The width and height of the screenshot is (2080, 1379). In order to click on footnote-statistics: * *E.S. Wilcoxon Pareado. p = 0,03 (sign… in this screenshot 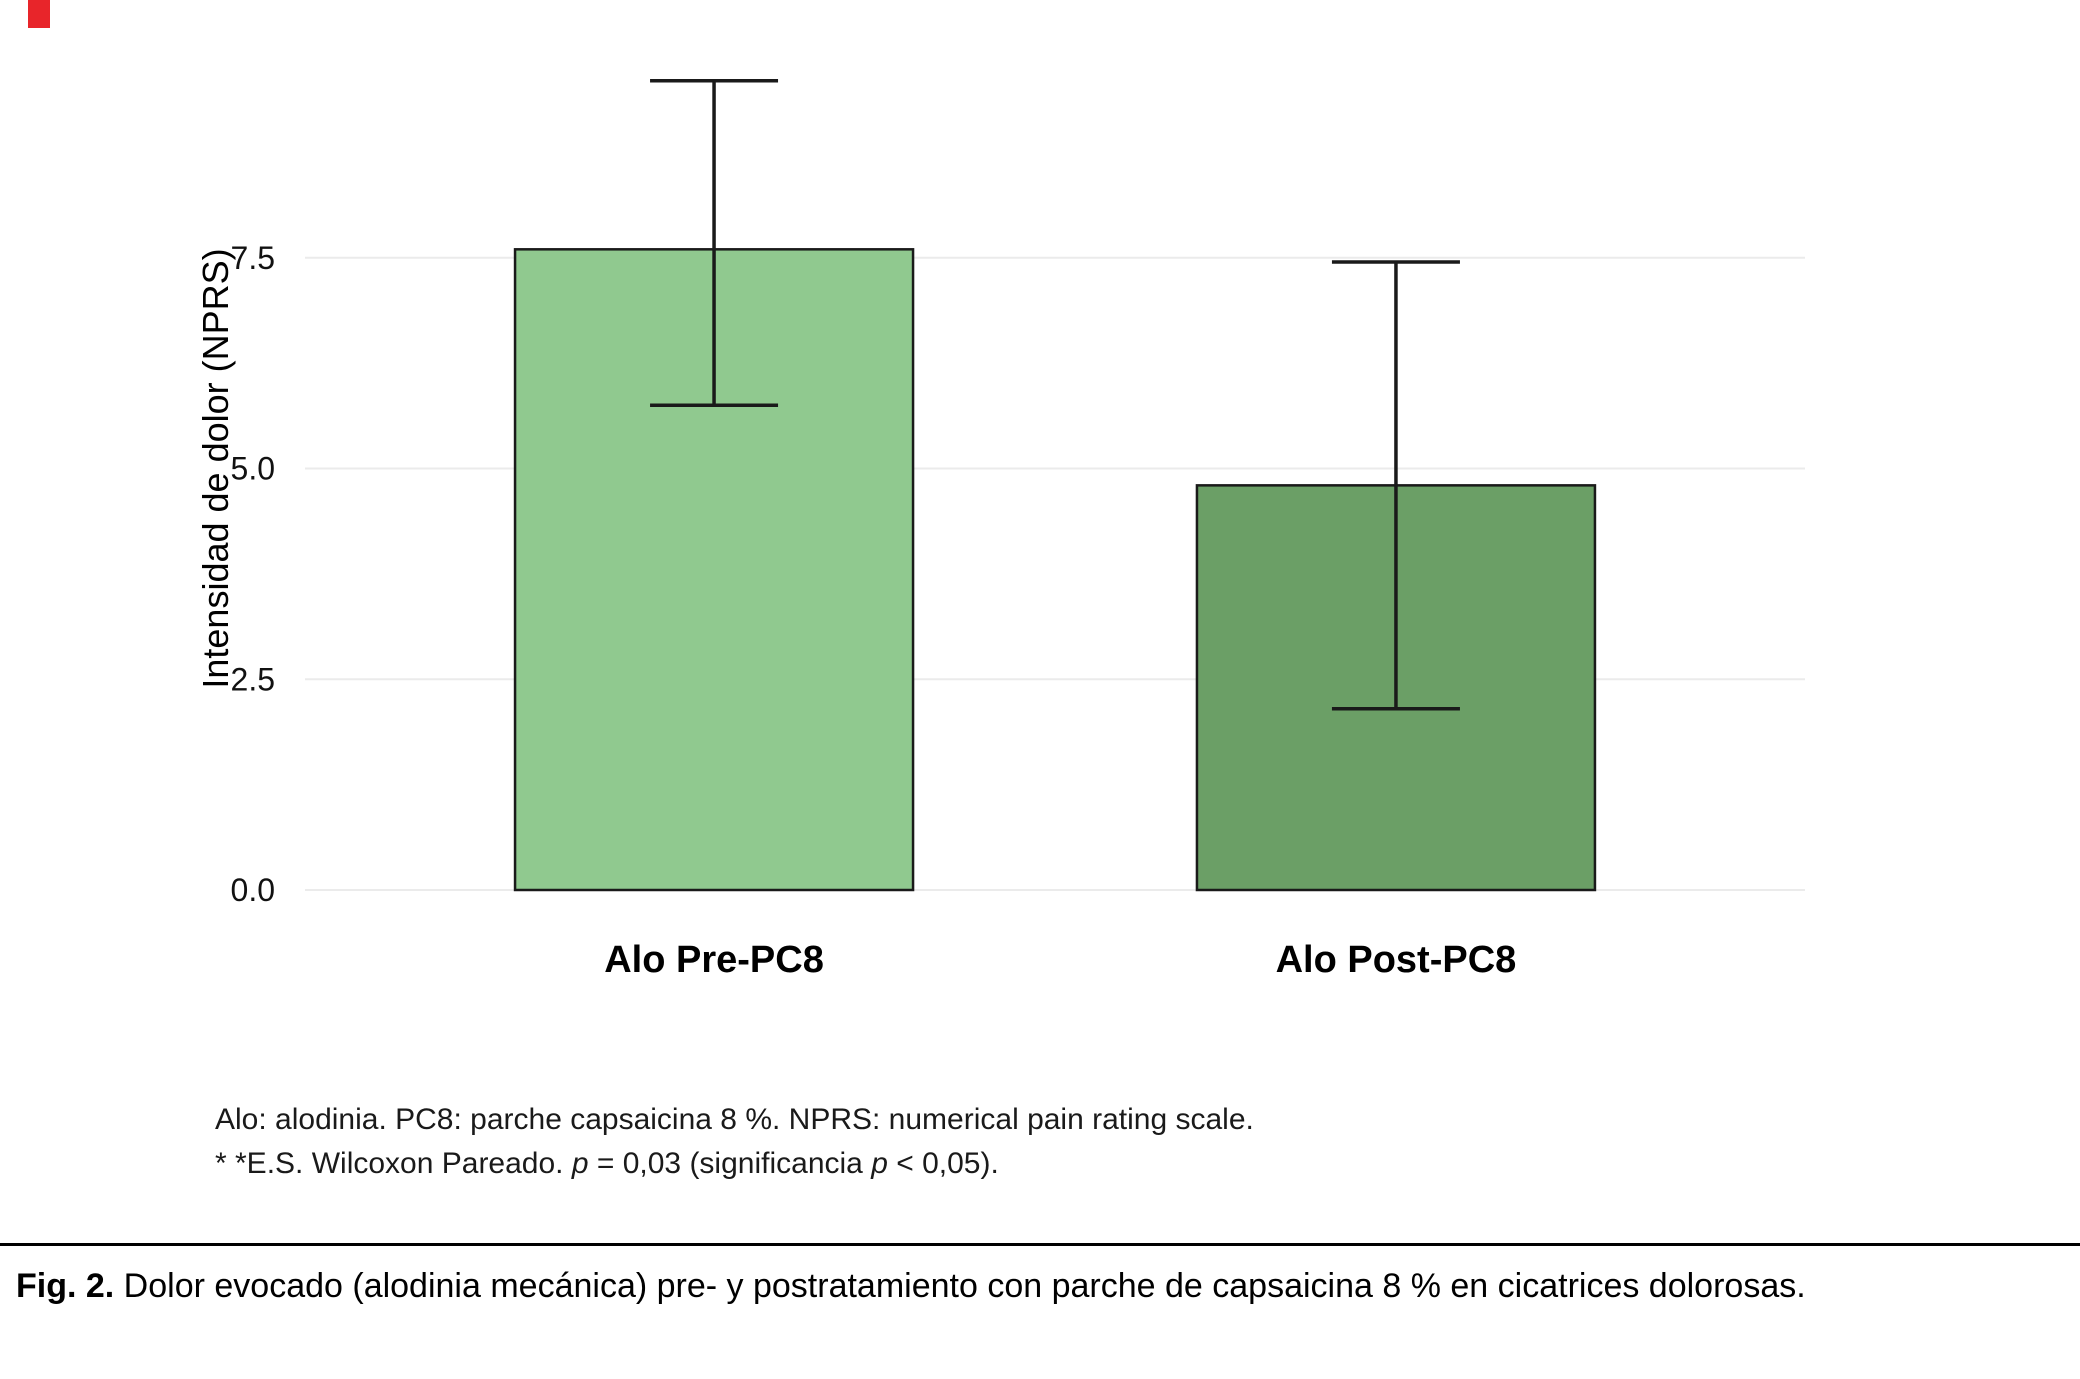, I will do `click(1147, 1164)`.